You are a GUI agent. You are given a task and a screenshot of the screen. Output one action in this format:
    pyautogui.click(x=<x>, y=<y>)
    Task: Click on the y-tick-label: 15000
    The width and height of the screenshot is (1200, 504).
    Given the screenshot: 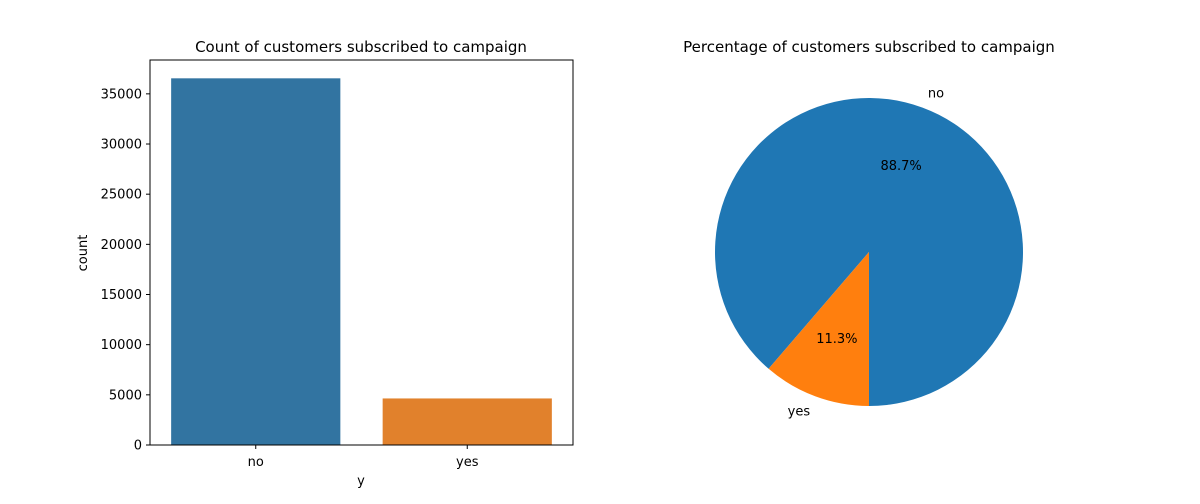 What is the action you would take?
    pyautogui.click(x=121, y=295)
    